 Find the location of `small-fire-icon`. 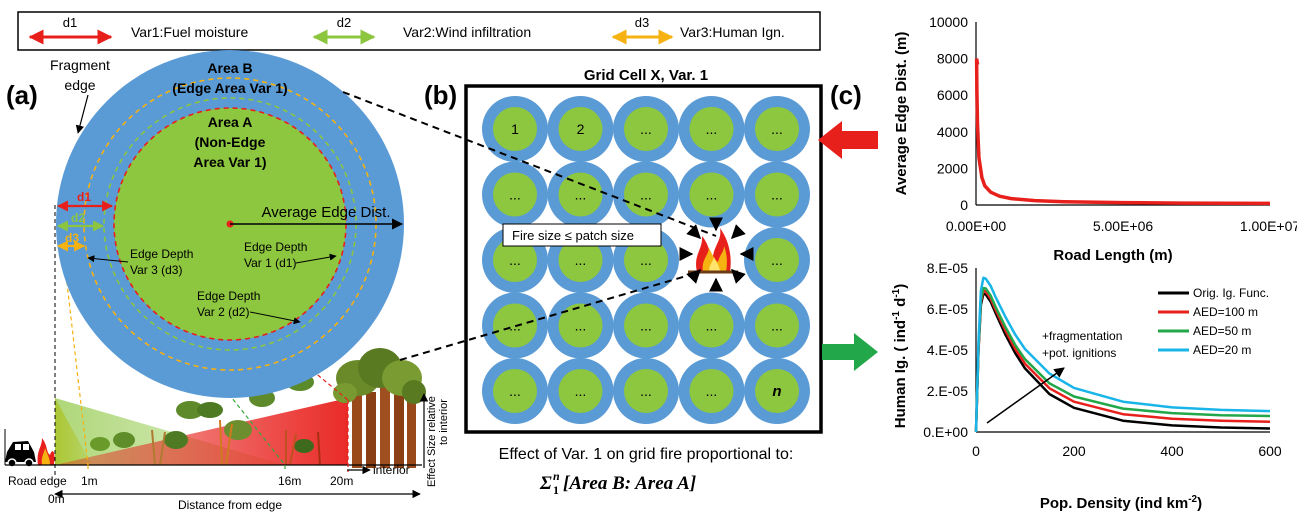

small-fire-icon is located at coordinates (46, 451).